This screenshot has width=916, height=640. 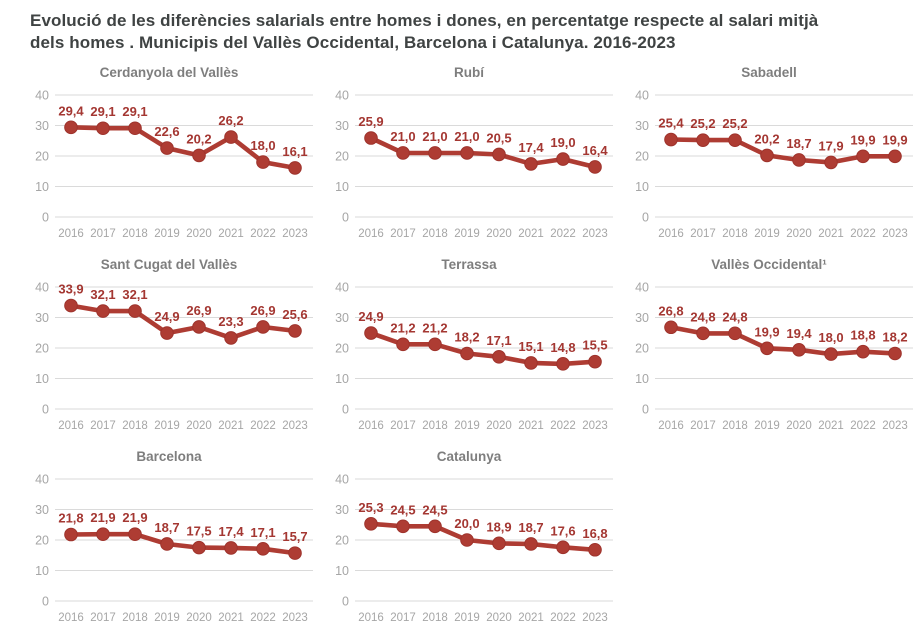 What do you see at coordinates (766, 331) in the screenshot?
I see `data-point-label: 19,9` at bounding box center [766, 331].